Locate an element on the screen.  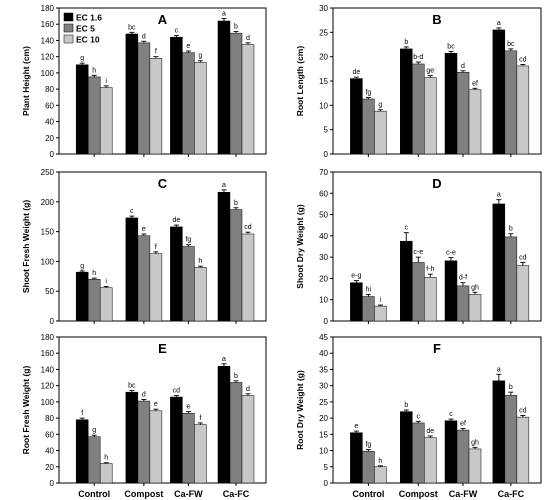
panel-letter: A is located at coordinates (163, 19).